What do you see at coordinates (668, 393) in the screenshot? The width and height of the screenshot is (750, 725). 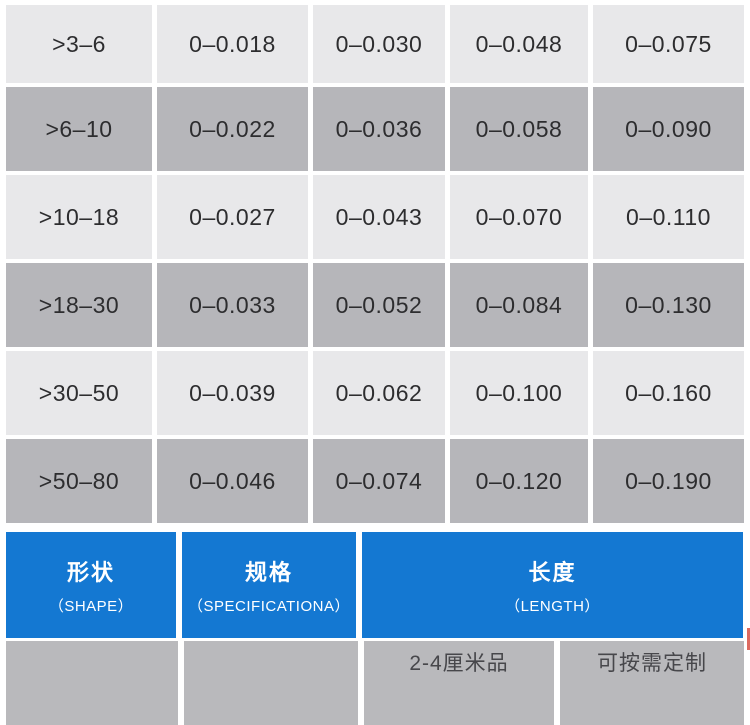 I see `tolerance-value-cell: 0–0.160` at bounding box center [668, 393].